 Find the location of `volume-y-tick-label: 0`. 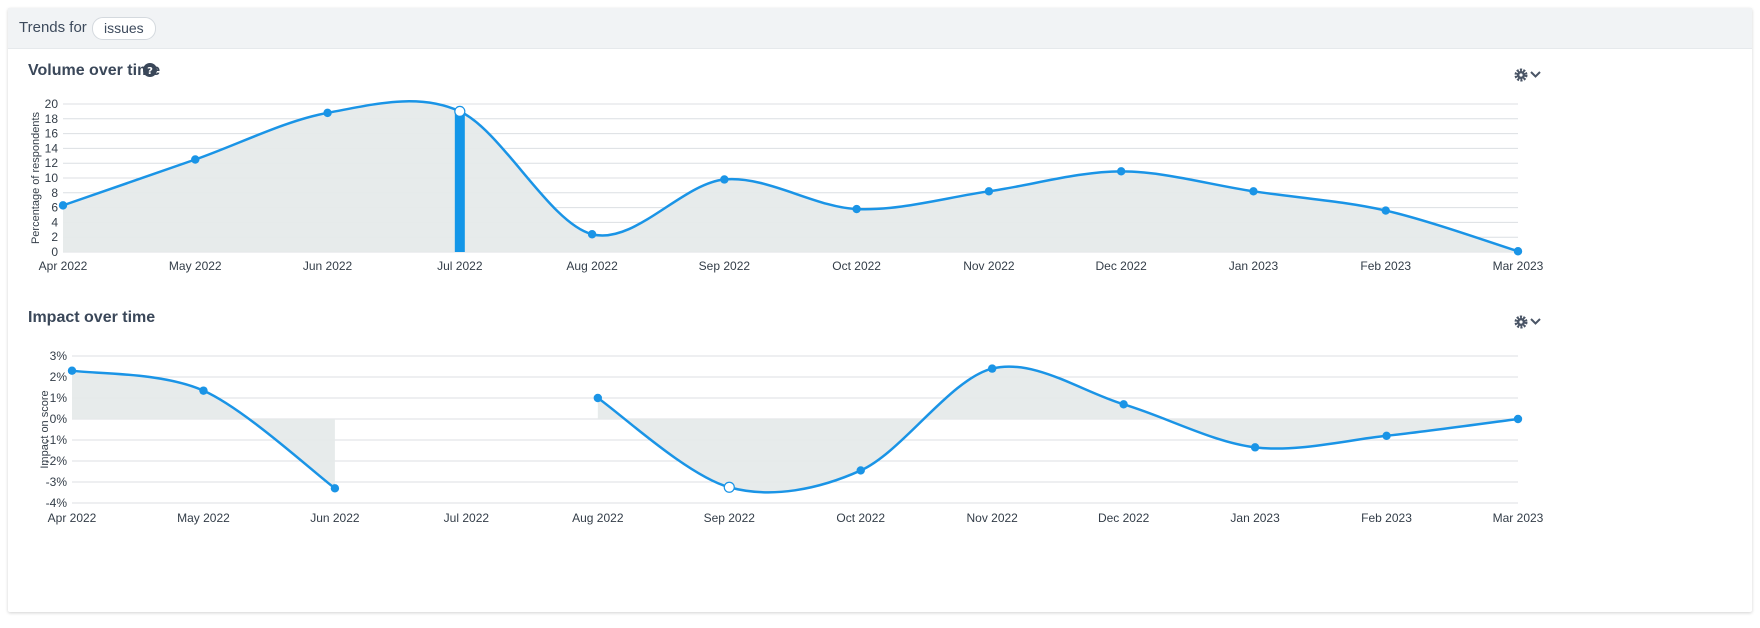

volume-y-tick-label: 0 is located at coordinates (54, 252).